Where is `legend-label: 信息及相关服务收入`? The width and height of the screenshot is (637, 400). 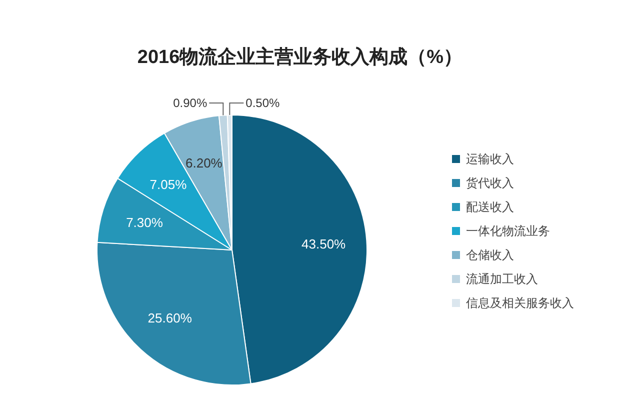
legend-label: 信息及相关服务收入 is located at coordinates (520, 303).